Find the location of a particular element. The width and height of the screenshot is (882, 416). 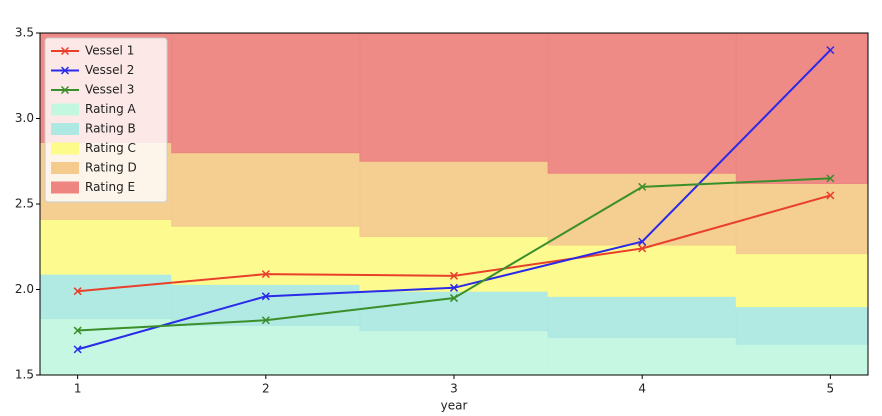

y-tick-label: 1.5 is located at coordinates (24, 375).